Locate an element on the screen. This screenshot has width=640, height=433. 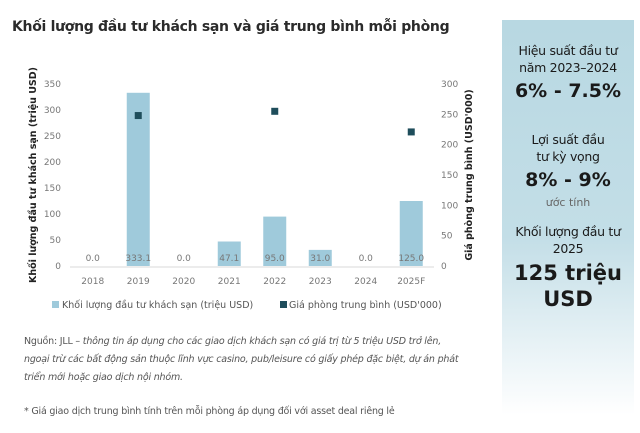
bar-2021 is located at coordinates (229, 253).